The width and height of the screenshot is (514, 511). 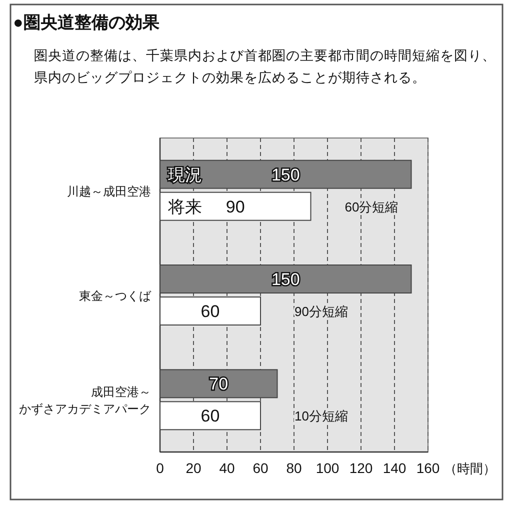 I want to click on x-tick-label: 100, so click(x=328, y=468).